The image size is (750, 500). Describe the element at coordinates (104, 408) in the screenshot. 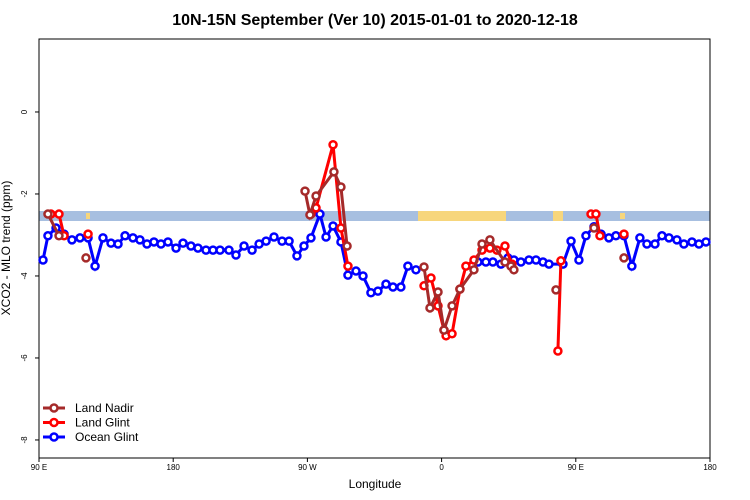

I see `legend-label: Land Nadir` at that location.